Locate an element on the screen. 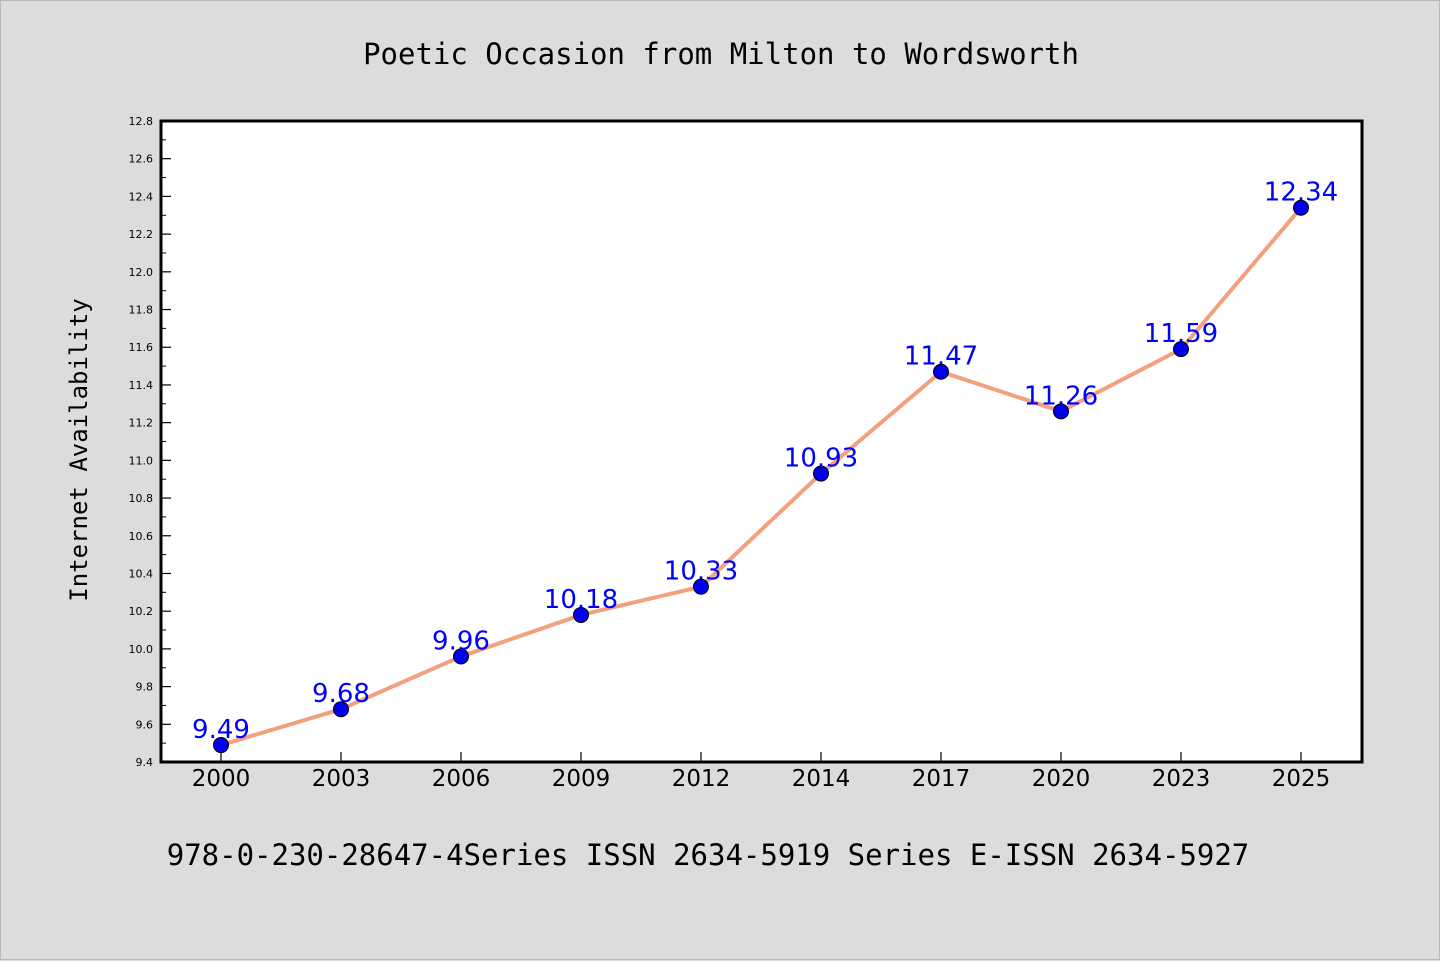  x-tick-label: 2014 is located at coordinates (821, 779).